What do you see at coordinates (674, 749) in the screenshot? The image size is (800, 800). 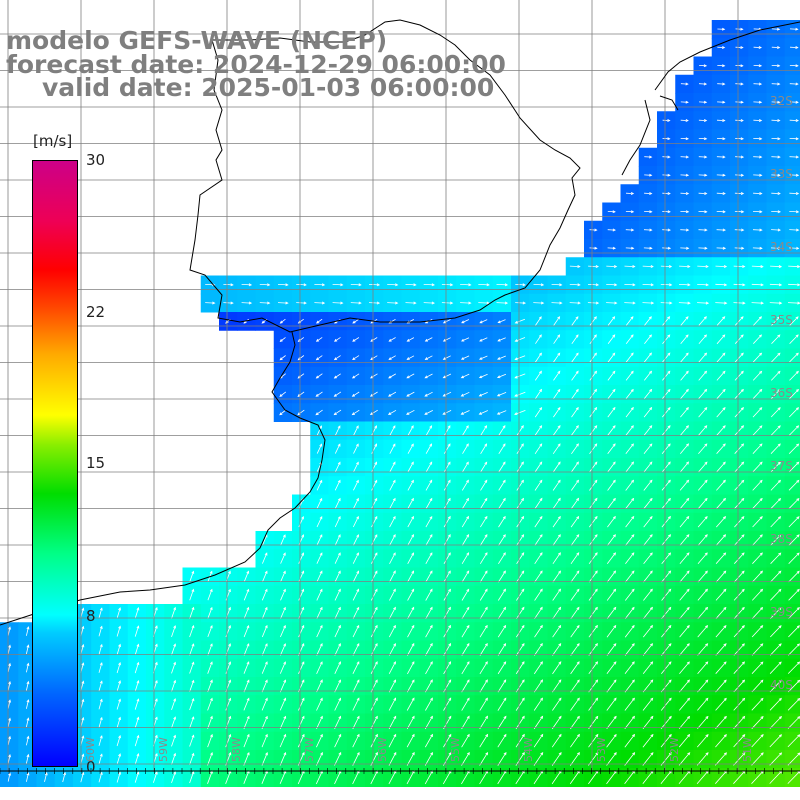 I see `lon-label-52w: 52W` at bounding box center [674, 749].